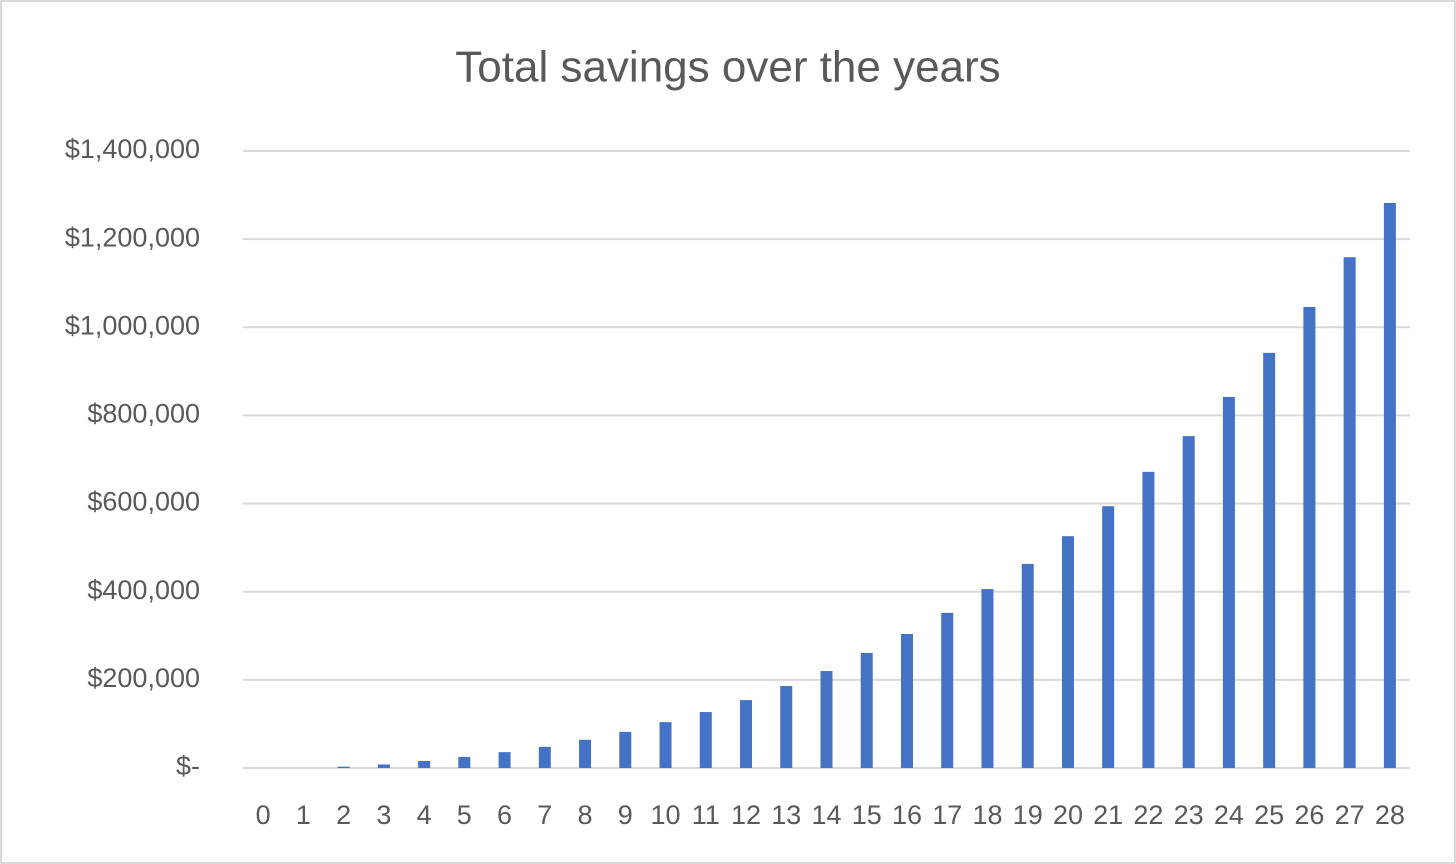 This screenshot has height=864, width=1456. I want to click on x-tick-label: 10, so click(666, 815).